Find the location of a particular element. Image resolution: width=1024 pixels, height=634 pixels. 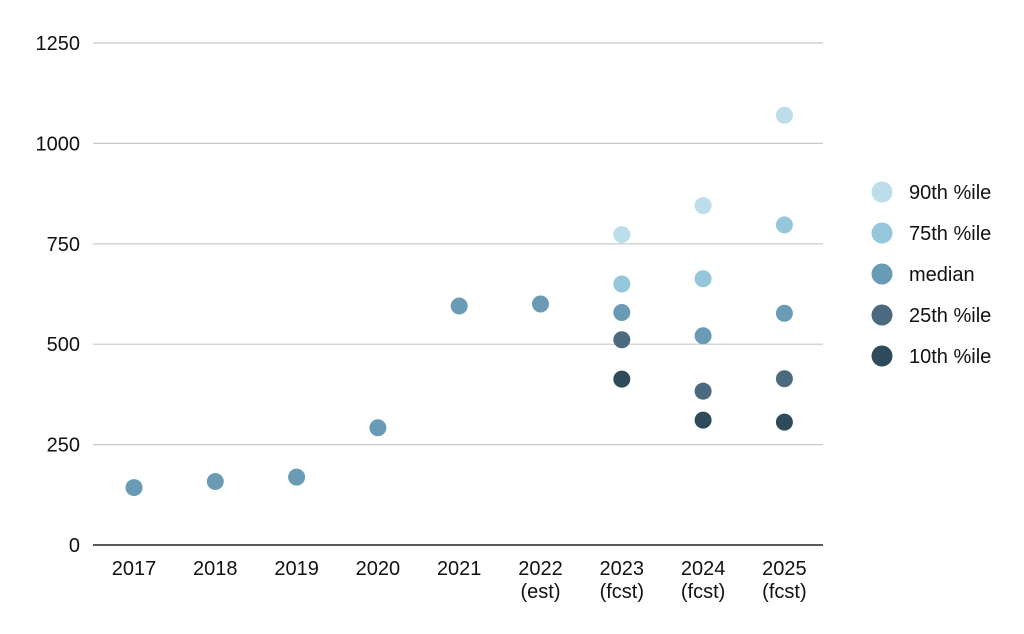

x-tick-label: 2019 is located at coordinates (296, 569).